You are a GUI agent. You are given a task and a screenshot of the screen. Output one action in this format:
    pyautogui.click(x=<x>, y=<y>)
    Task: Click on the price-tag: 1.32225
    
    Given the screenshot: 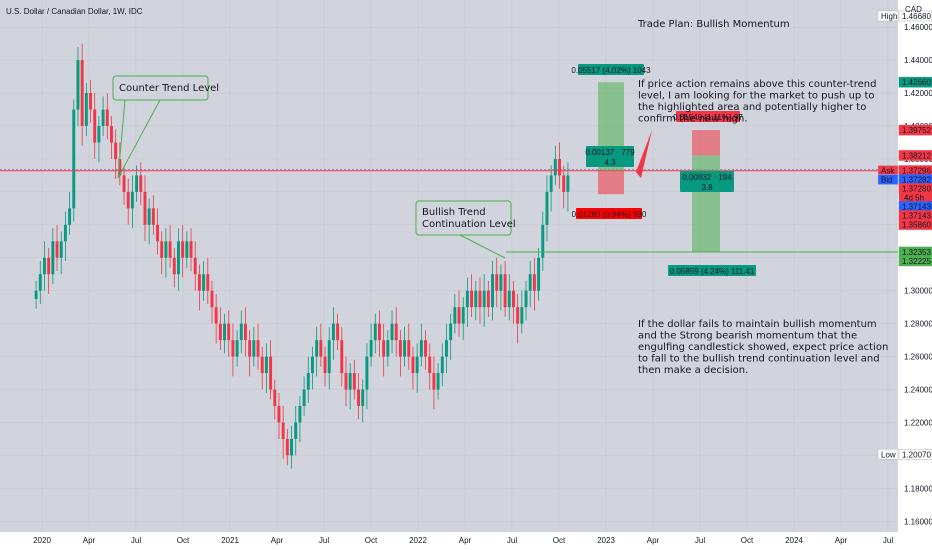 What is the action you would take?
    pyautogui.click(x=915, y=261)
    